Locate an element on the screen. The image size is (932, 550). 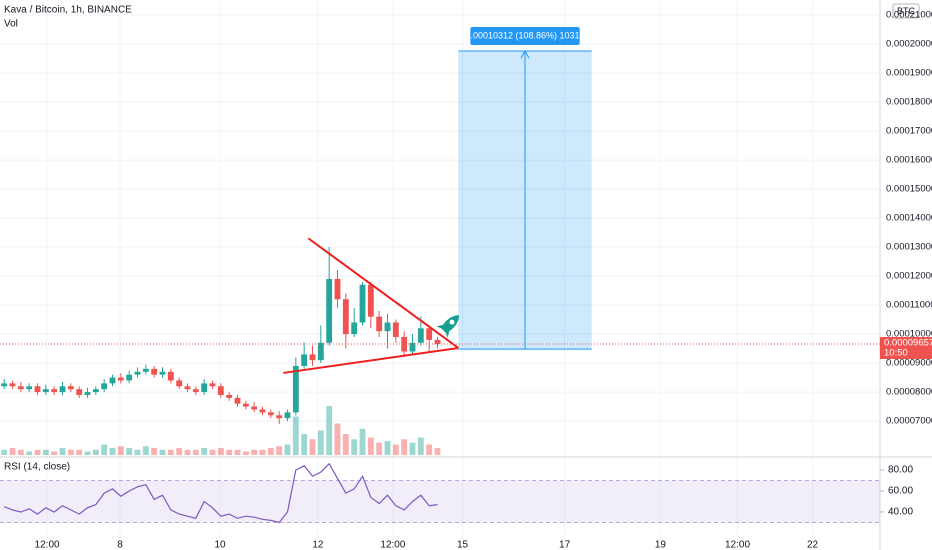
y-tick-label: 0.00018000 is located at coordinates (909, 102).